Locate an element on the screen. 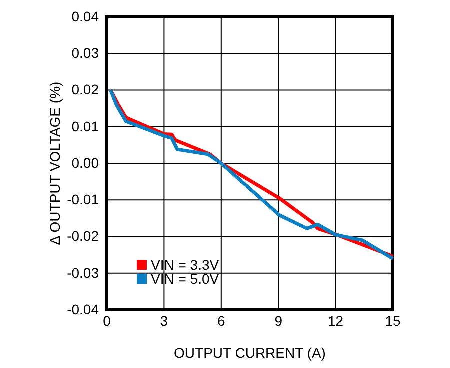 The width and height of the screenshot is (450, 368). y-tick-label: -0.02 is located at coordinates (83, 236).